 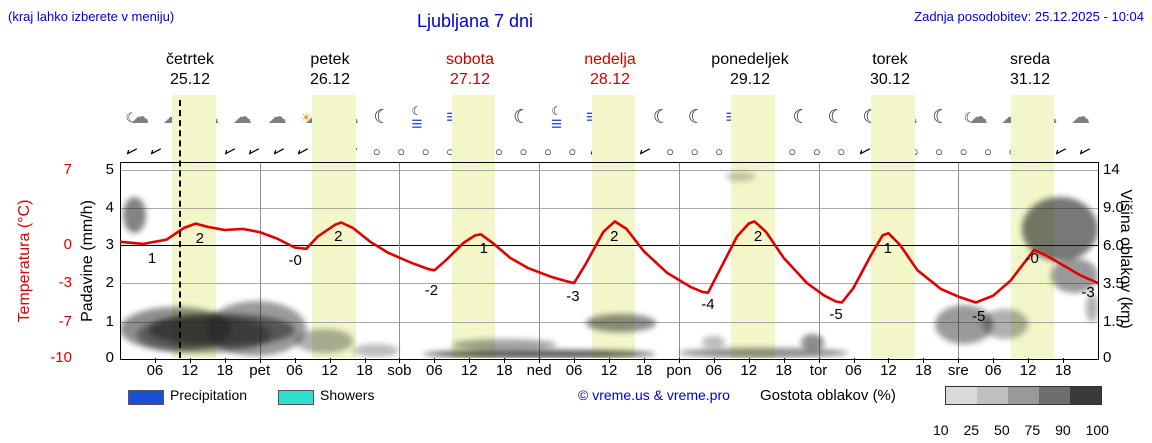 What do you see at coordinates (209, 395) in the screenshot?
I see `precipitation-legend-label: Precipitation` at bounding box center [209, 395].